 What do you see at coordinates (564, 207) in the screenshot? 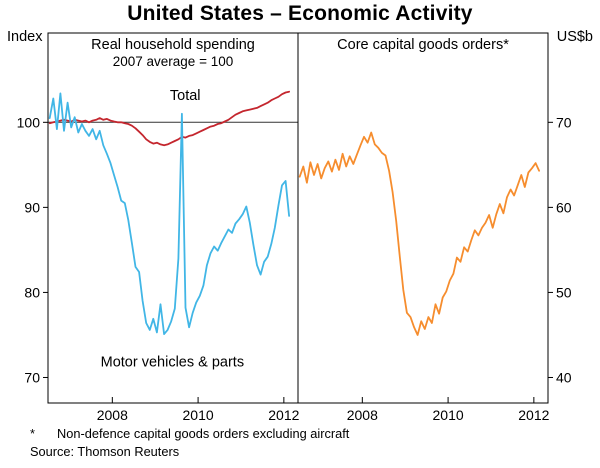
I see `y-tick-label-right: 60` at bounding box center [564, 207].